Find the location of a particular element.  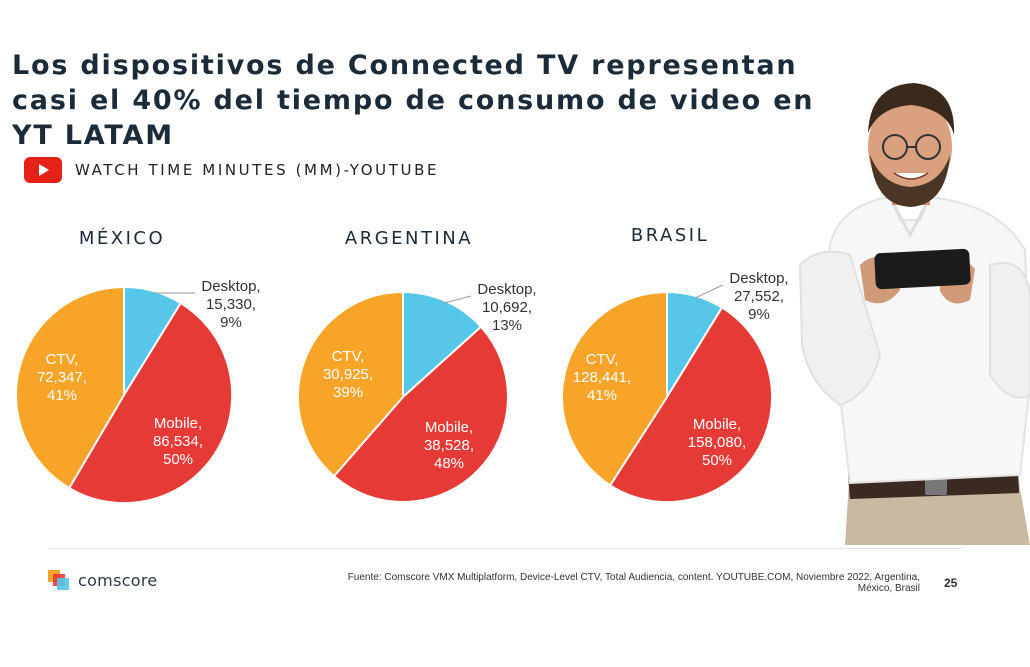

comscore-logo: comscore is located at coordinates (103, 580).